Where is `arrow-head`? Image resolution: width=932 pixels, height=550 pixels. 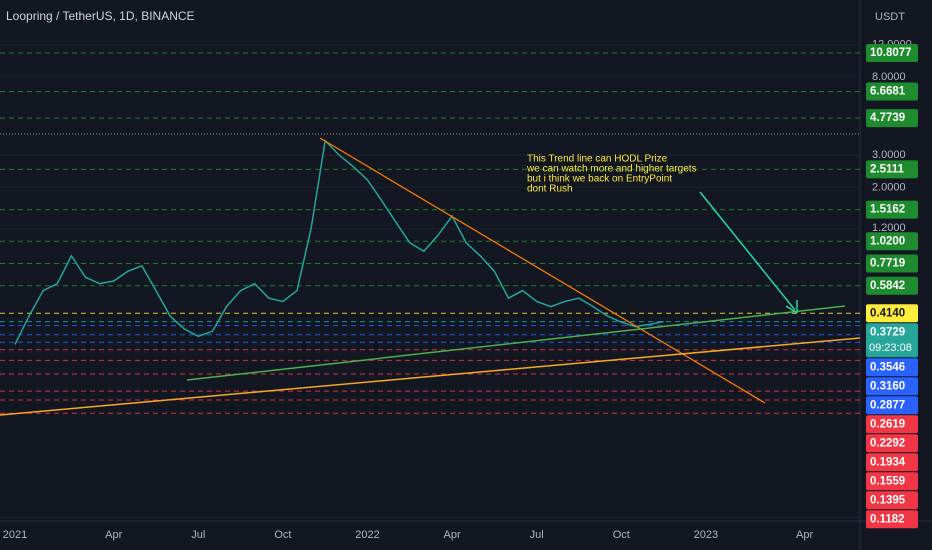
arrow-head is located at coordinates (791, 307).